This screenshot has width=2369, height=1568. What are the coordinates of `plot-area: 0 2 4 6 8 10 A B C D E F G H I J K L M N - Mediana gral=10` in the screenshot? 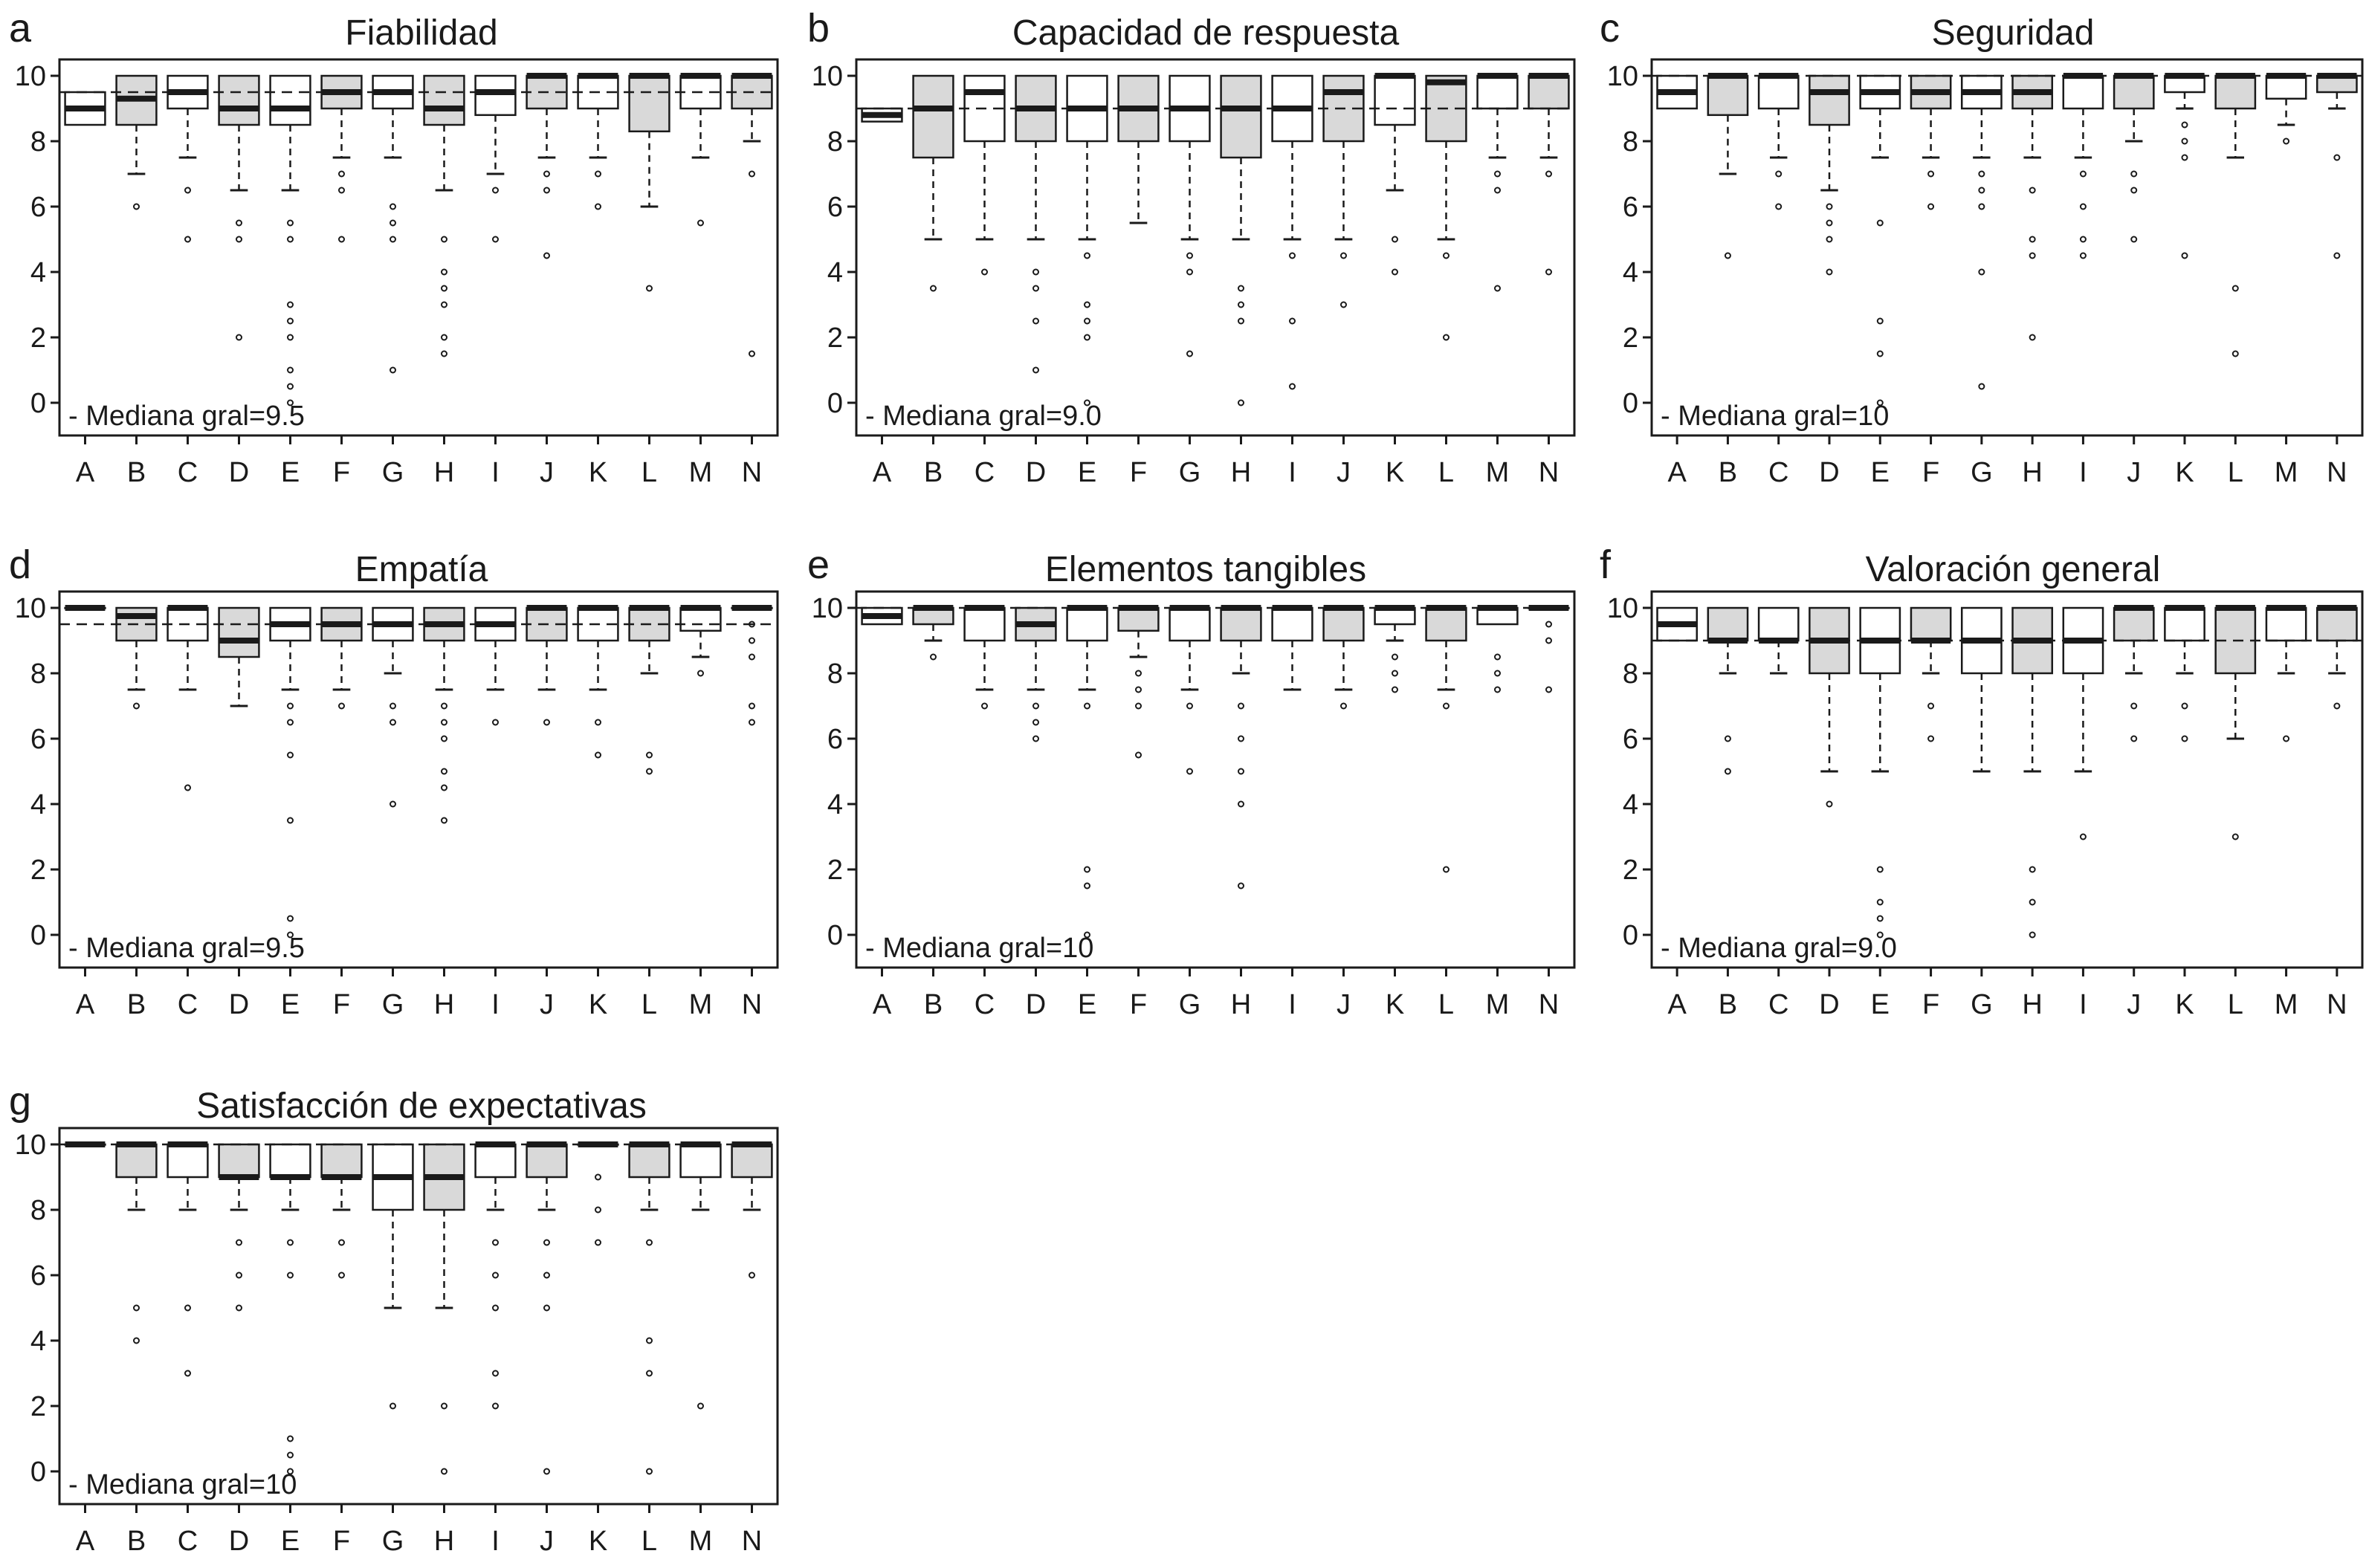 It's located at (397, 1342).